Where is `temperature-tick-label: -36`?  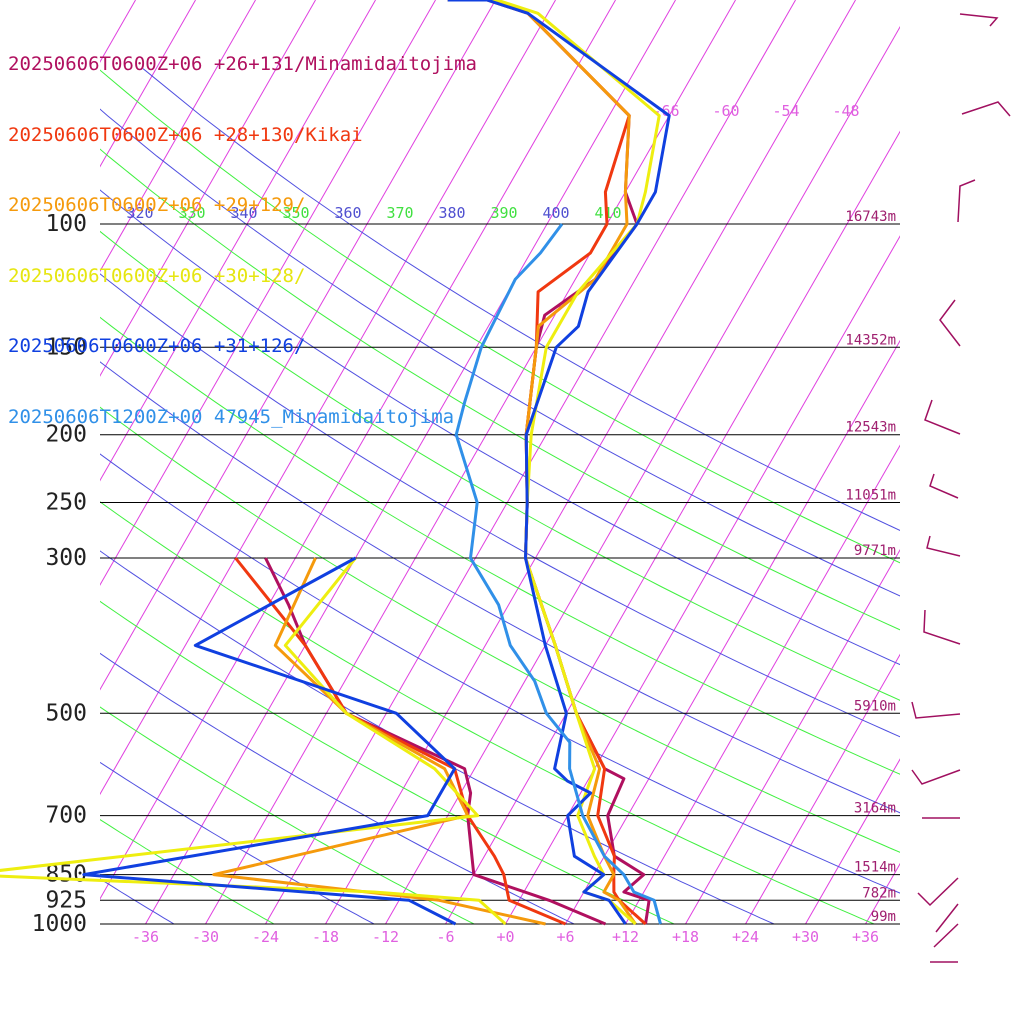
temperature-tick-label: -36 is located at coordinates (145, 937).